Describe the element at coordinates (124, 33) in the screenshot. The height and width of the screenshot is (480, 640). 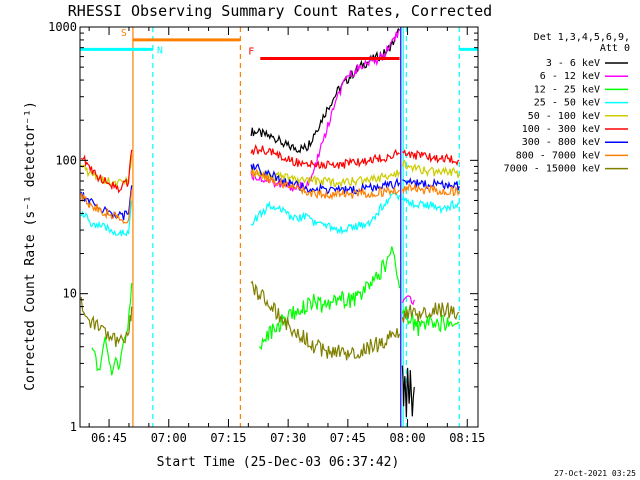
I see `flag-label-S: S` at that location.